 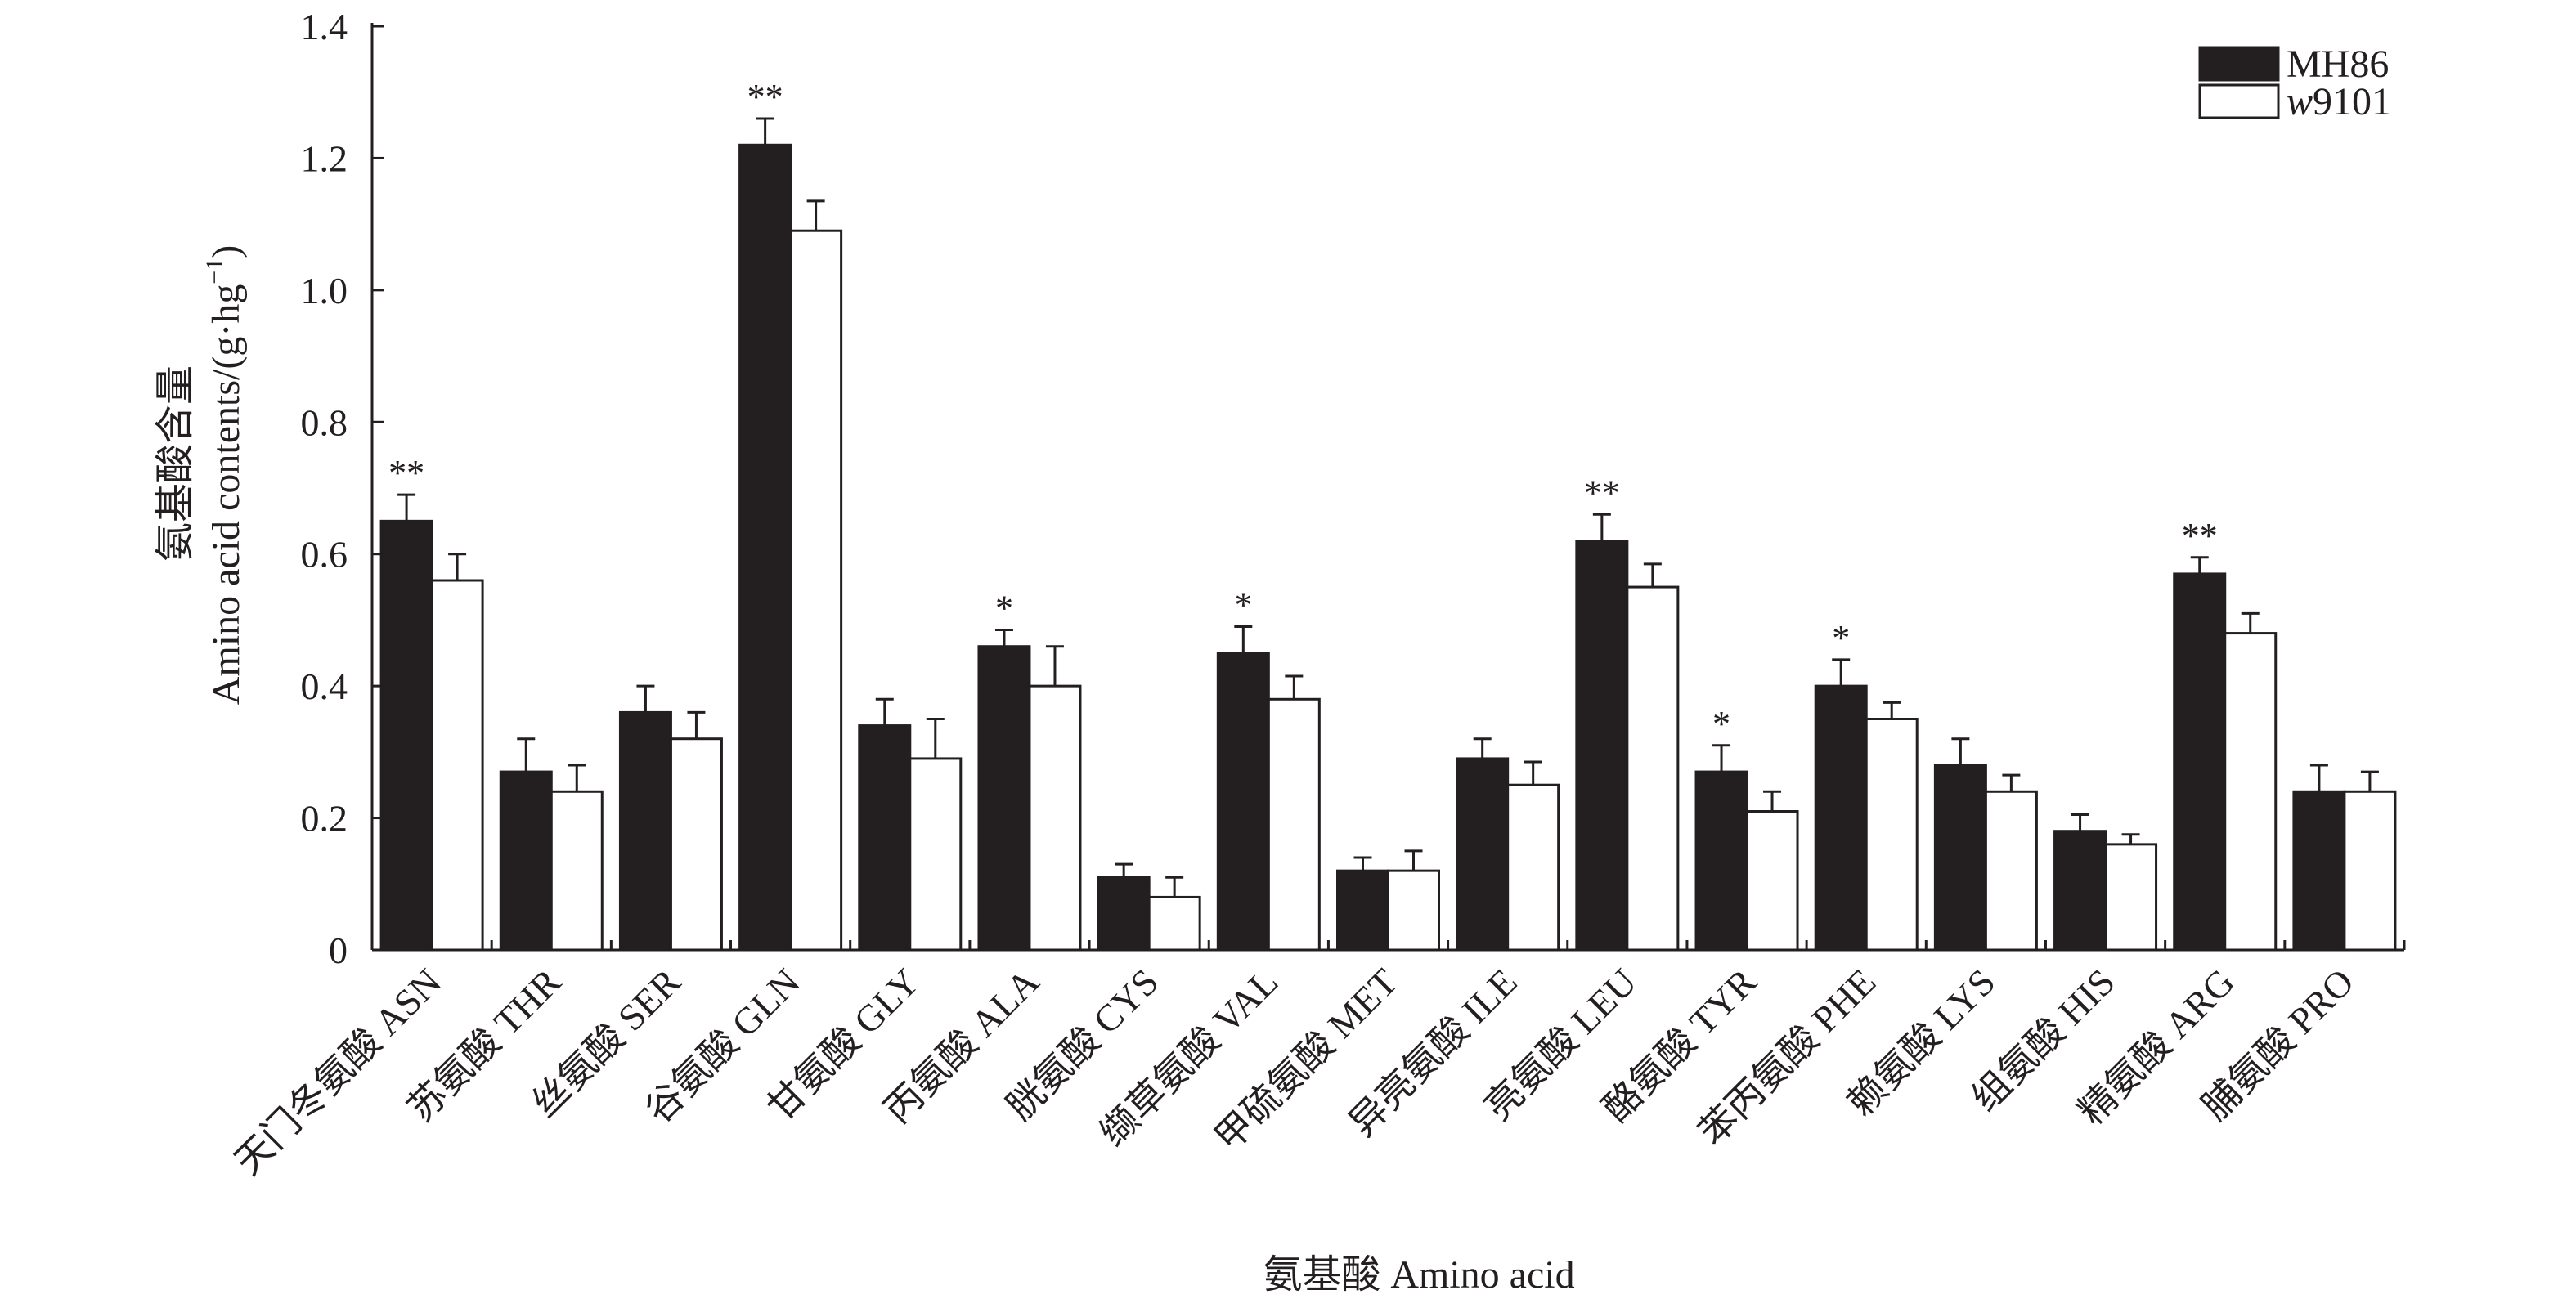 I want to click on legend-label-italic: w, so click(x=2300, y=101).